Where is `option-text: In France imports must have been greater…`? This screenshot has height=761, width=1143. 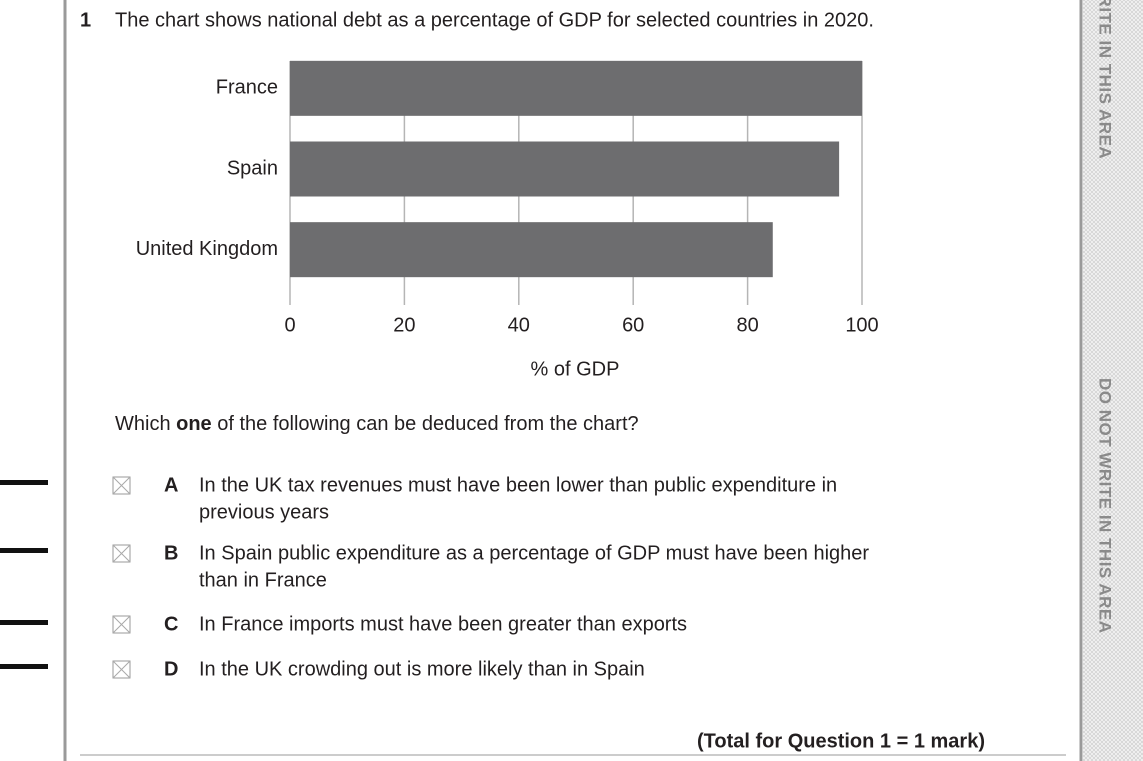 option-text: In France imports must have been greater… is located at coordinates (443, 624).